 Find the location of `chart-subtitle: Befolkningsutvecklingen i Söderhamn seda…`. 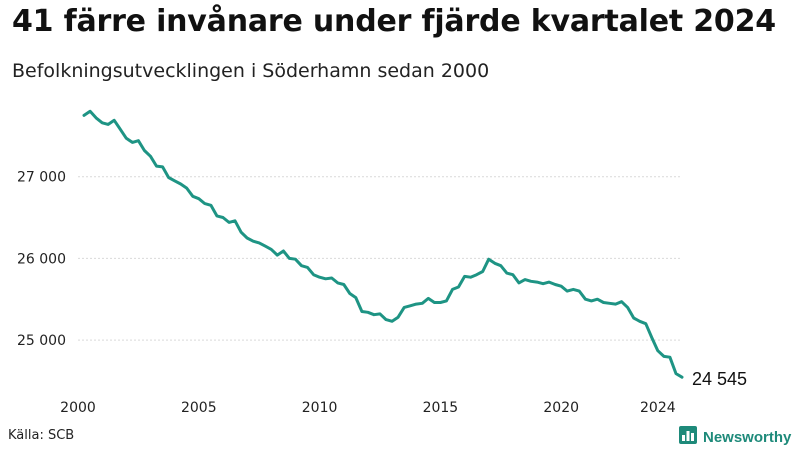

chart-subtitle: Befolkningsutvecklingen i Söderhamn seda… is located at coordinates (251, 71).